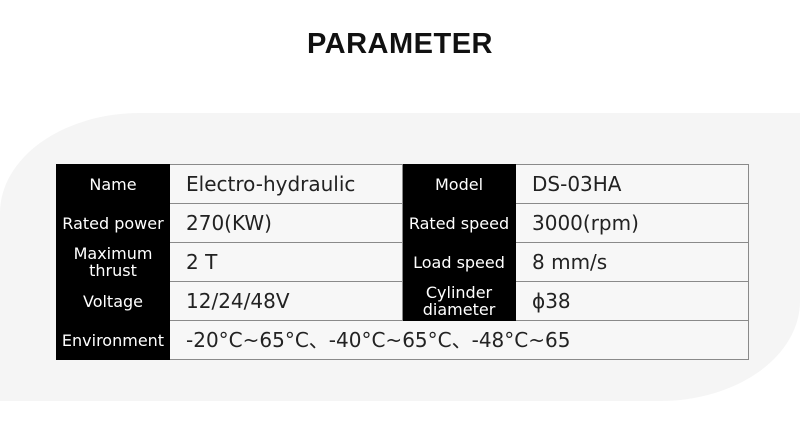 The width and height of the screenshot is (800, 423). Describe the element at coordinates (632, 223) in the screenshot. I see `param-value: 3000(rpm)` at that location.